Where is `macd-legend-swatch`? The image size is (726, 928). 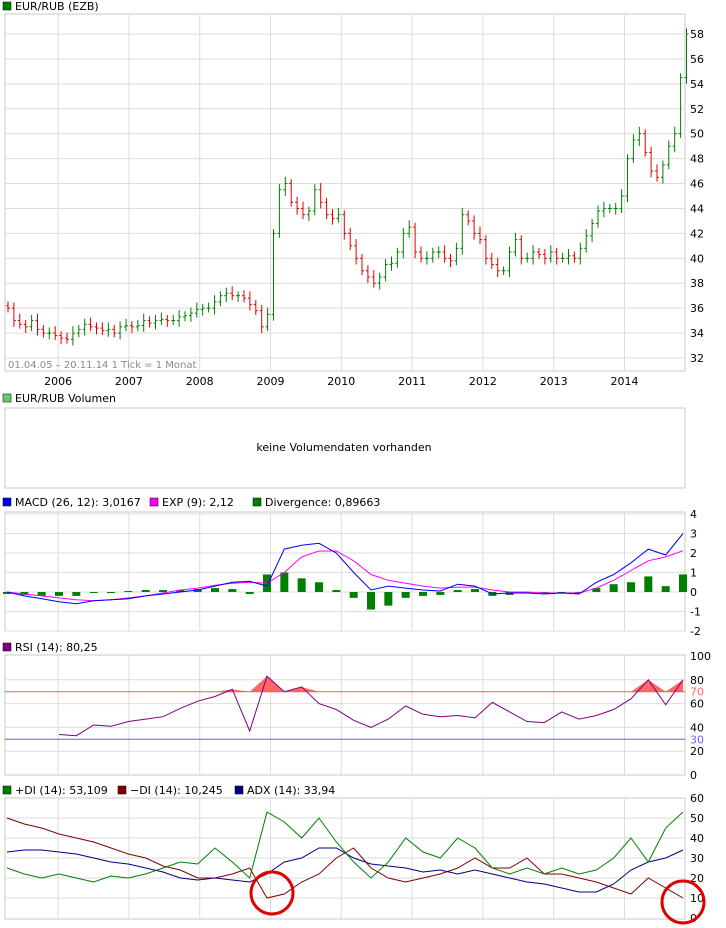 macd-legend-swatch is located at coordinates (7, 502).